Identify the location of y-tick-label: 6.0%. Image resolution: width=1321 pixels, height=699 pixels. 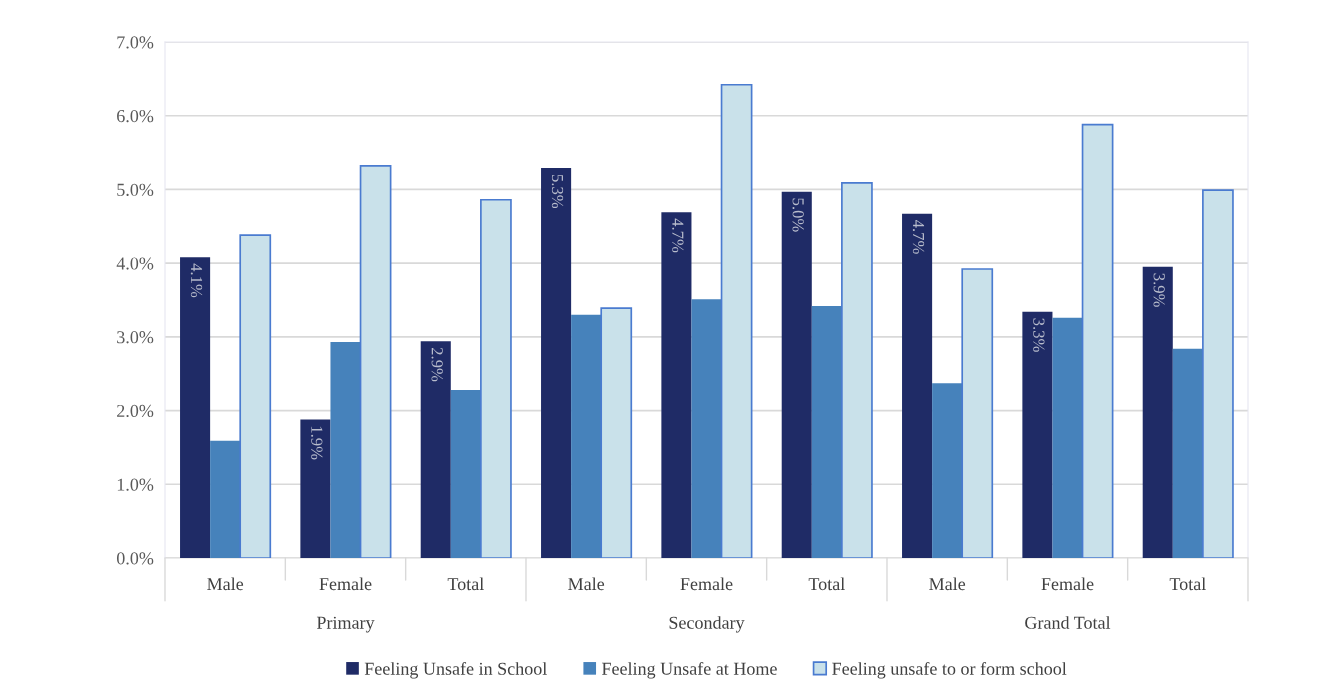
(135, 116).